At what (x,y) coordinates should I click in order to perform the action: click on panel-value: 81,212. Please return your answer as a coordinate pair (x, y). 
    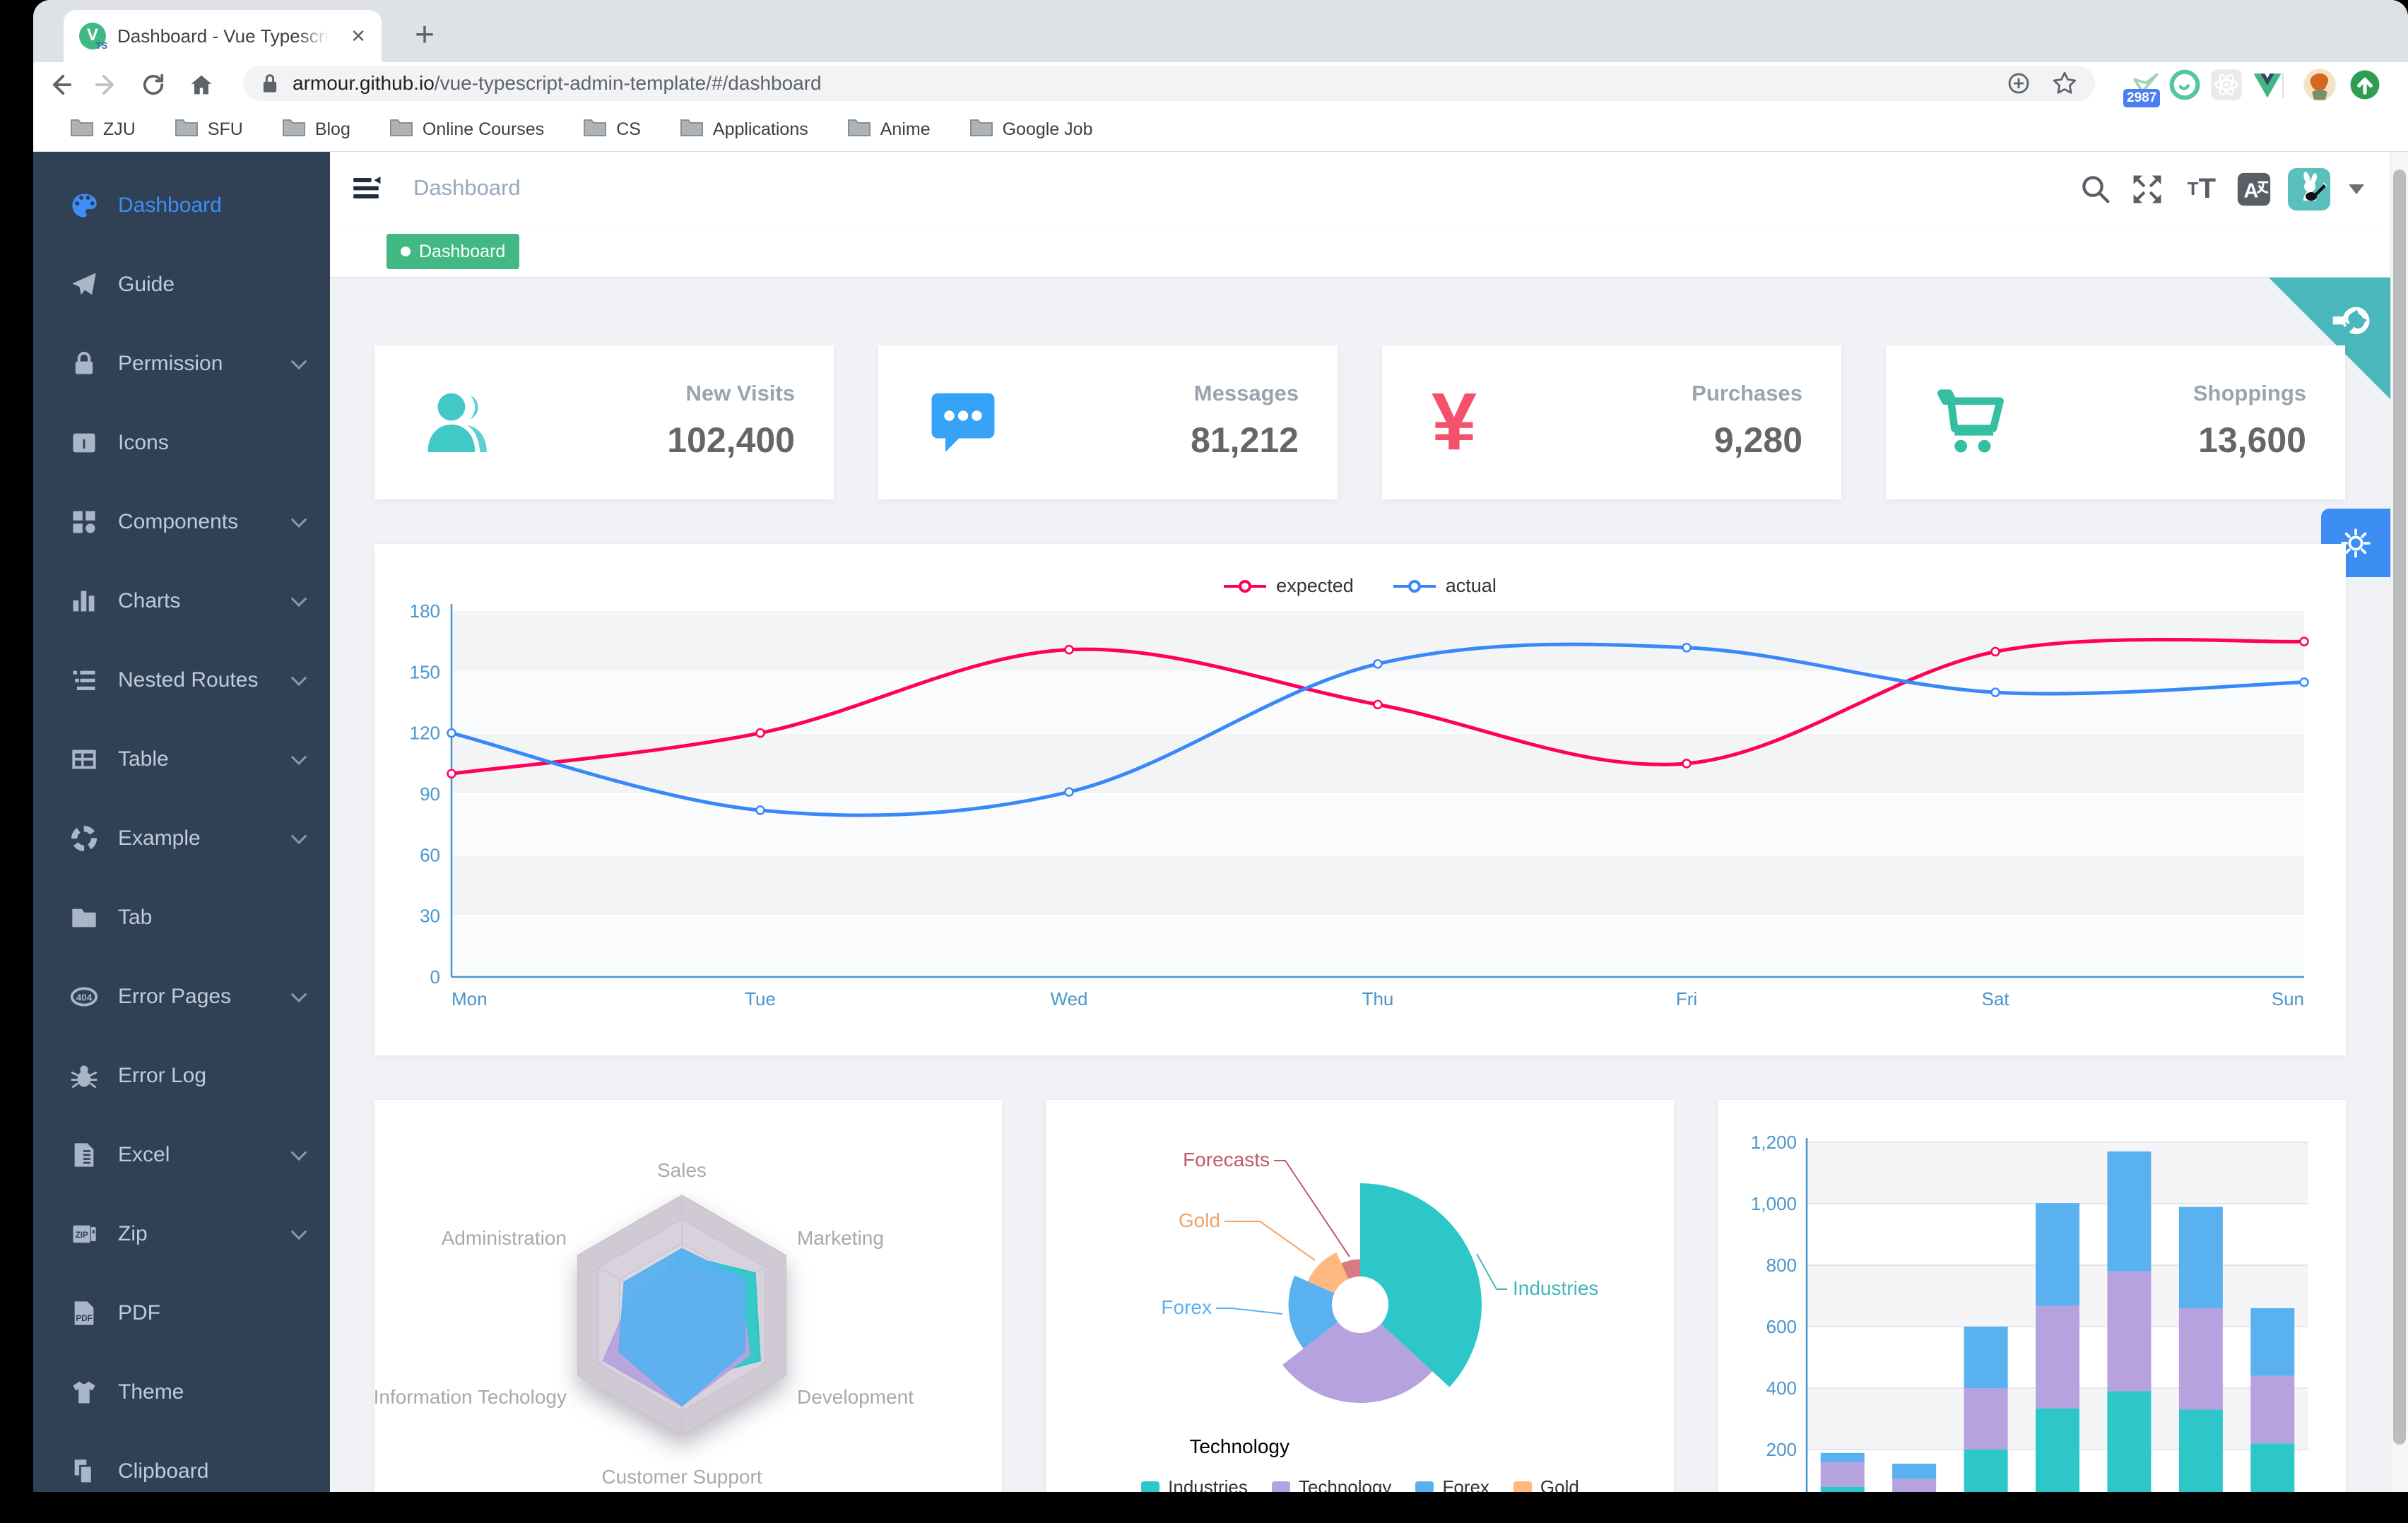
    Looking at the image, I should click on (1245, 440).